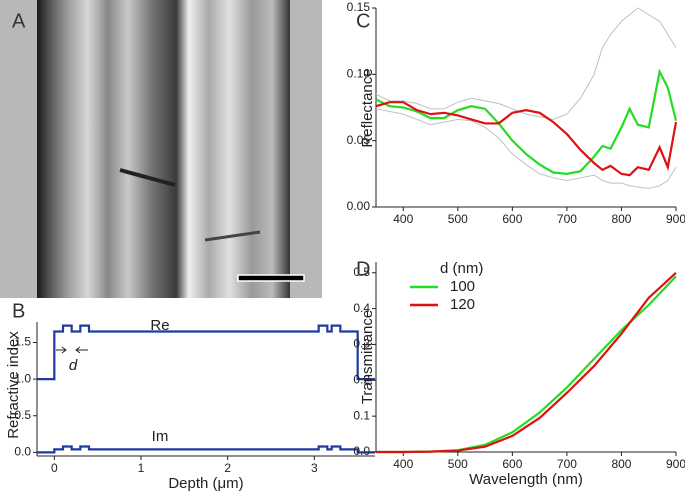 This screenshot has width=685, height=494. Describe the element at coordinates (160, 436) in the screenshot. I see `annotation: Im` at that location.